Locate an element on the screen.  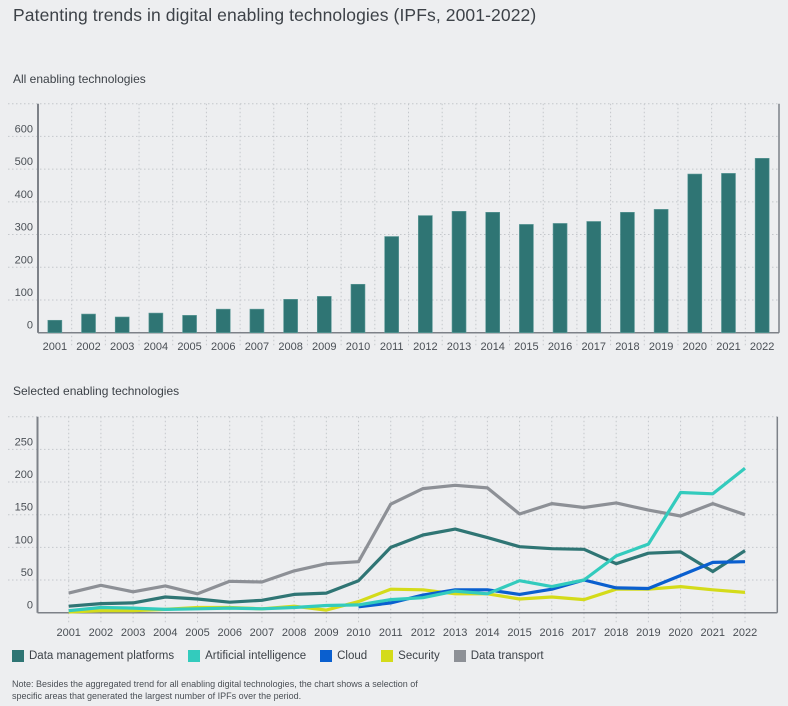
legend-item-cloud: Cloud is located at coordinates (343, 656).